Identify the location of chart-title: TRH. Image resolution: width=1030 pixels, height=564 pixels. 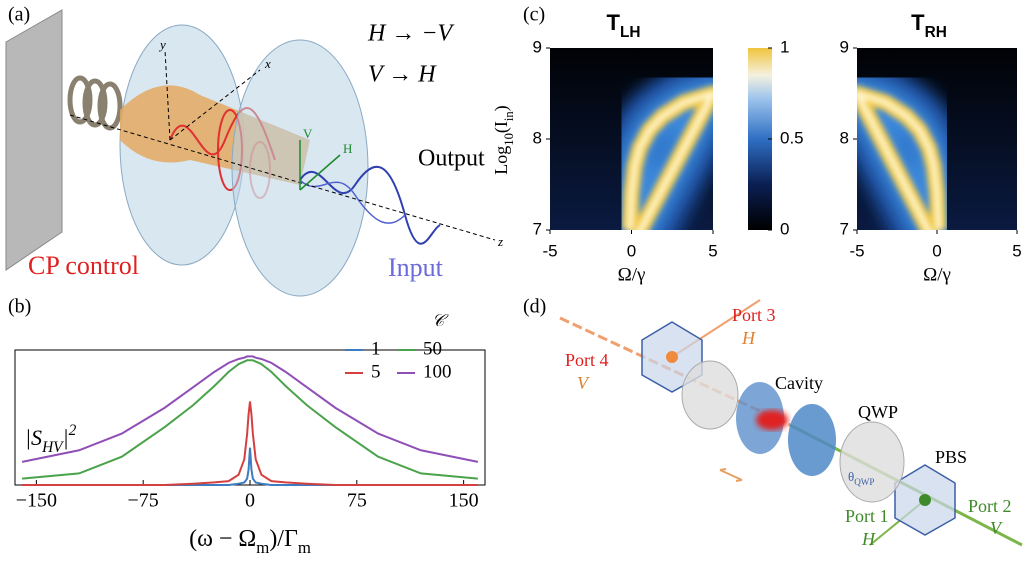
(929, 25).